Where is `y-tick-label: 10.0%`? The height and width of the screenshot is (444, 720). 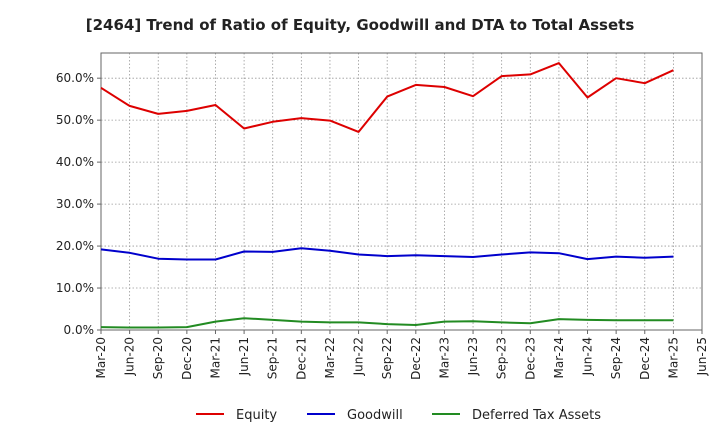
y-tick-label: 10.0% is located at coordinates (75, 288).